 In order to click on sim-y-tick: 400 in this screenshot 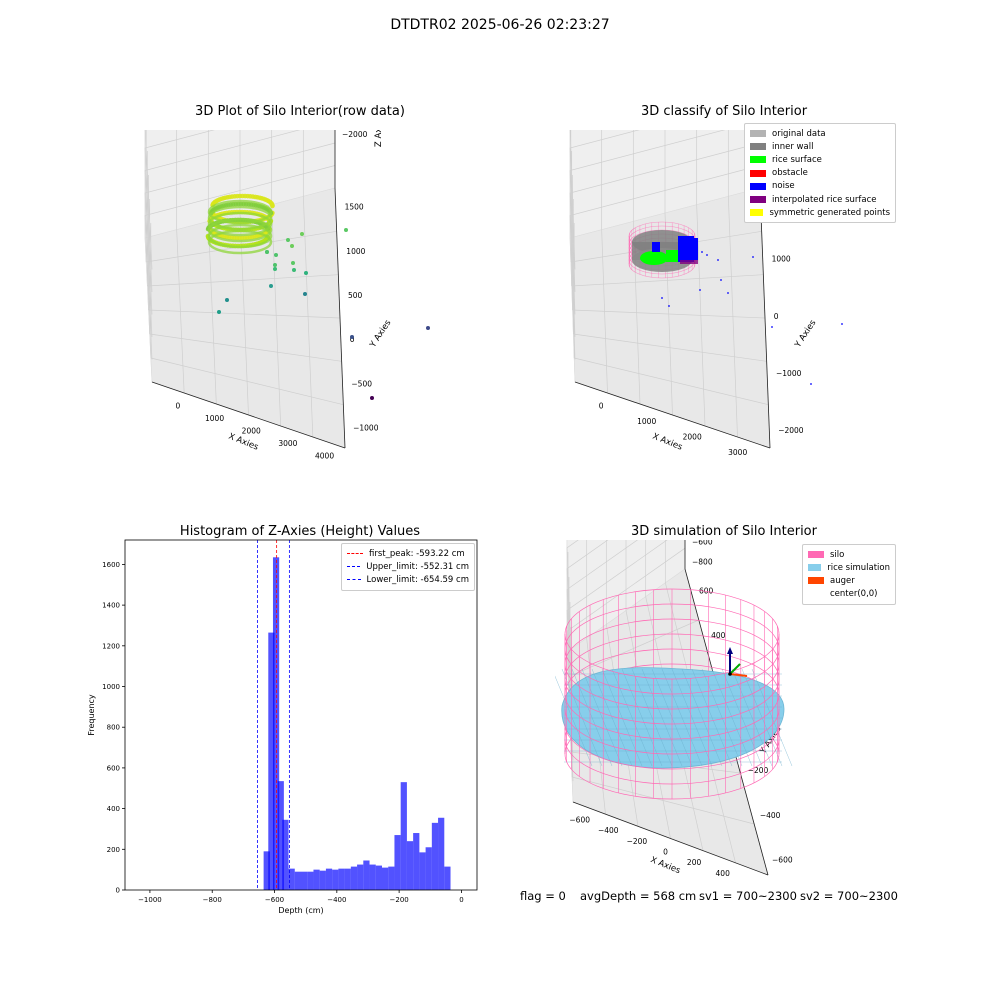, I will do `click(718, 635)`.